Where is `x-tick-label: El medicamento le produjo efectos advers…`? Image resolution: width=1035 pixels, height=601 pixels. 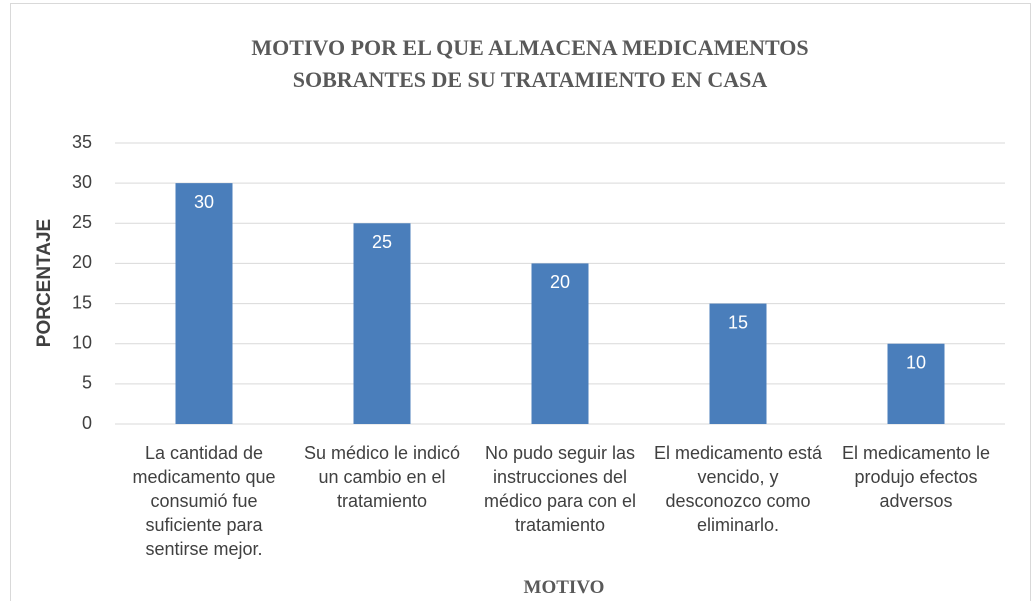 x-tick-label: El medicamento le produjo efectos advers… is located at coordinates (916, 477).